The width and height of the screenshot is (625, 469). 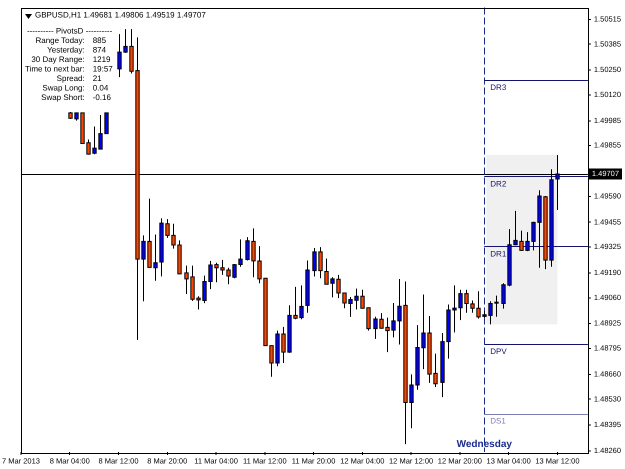 What do you see at coordinates (499, 351) in the screenshot?
I see `ref-line-label: DPV` at bounding box center [499, 351].